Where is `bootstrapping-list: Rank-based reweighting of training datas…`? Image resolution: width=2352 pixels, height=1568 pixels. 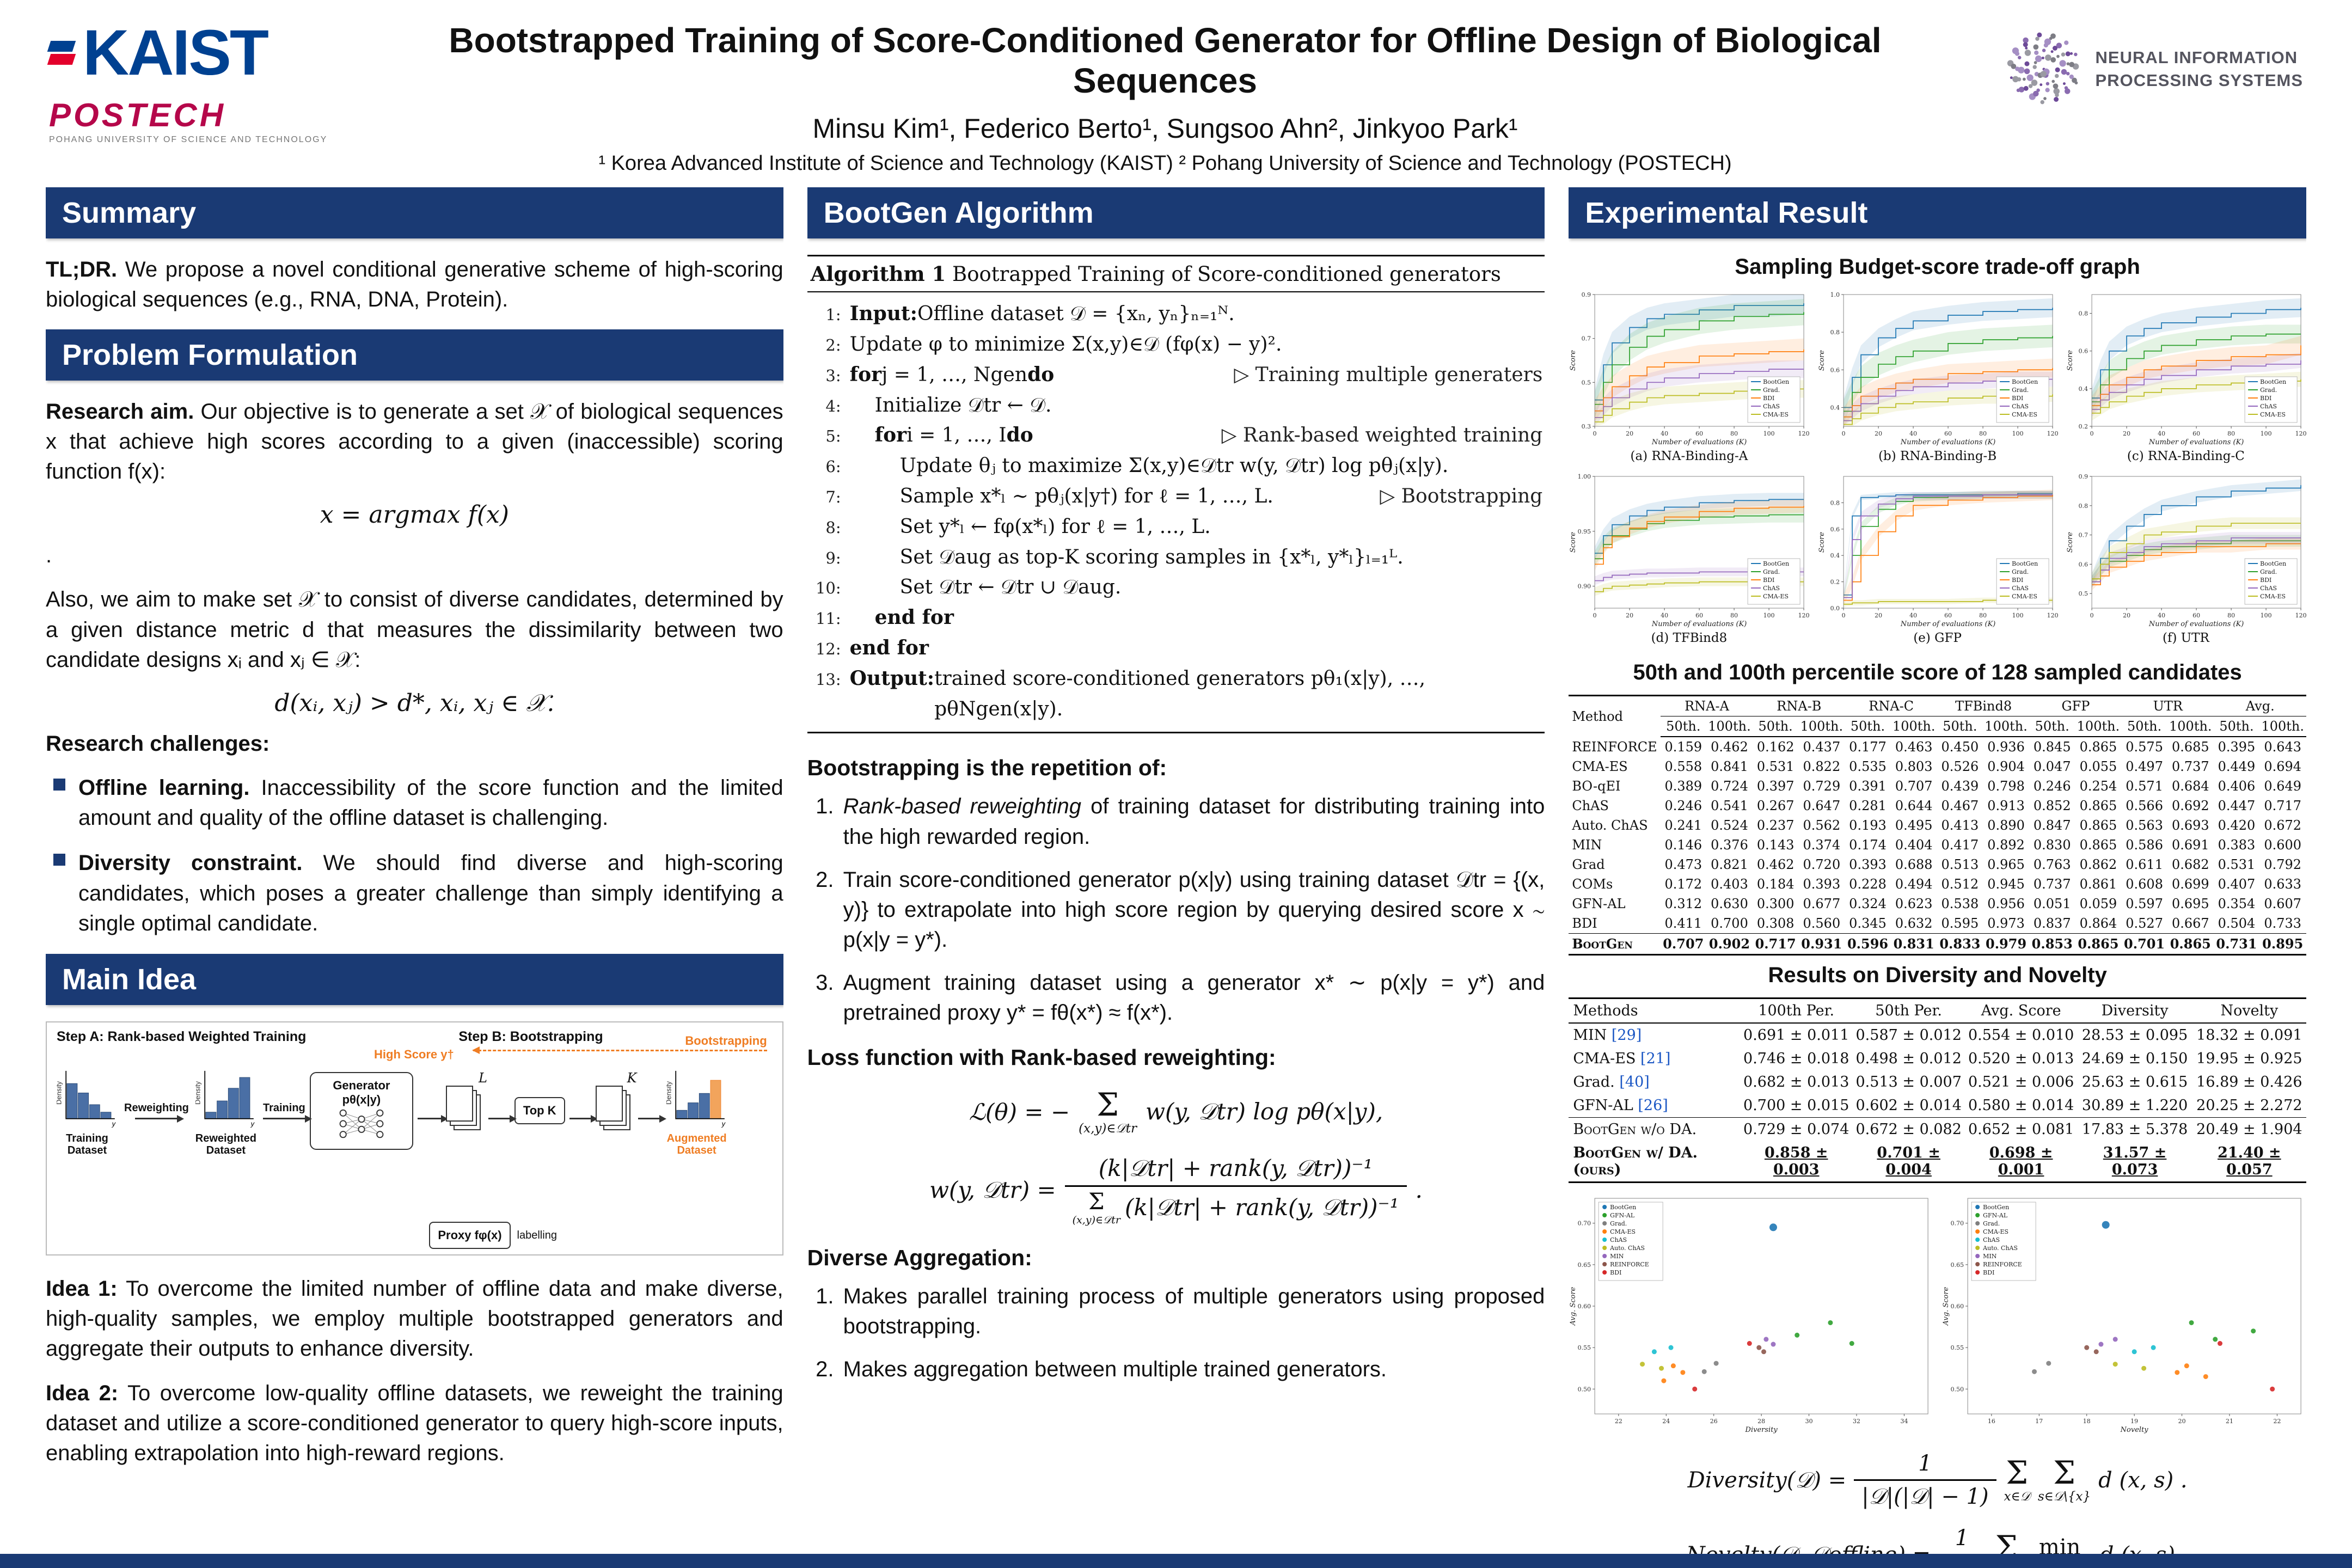 bootstrapping-list: Rank-based reweighting of training datas… is located at coordinates (1192, 910).